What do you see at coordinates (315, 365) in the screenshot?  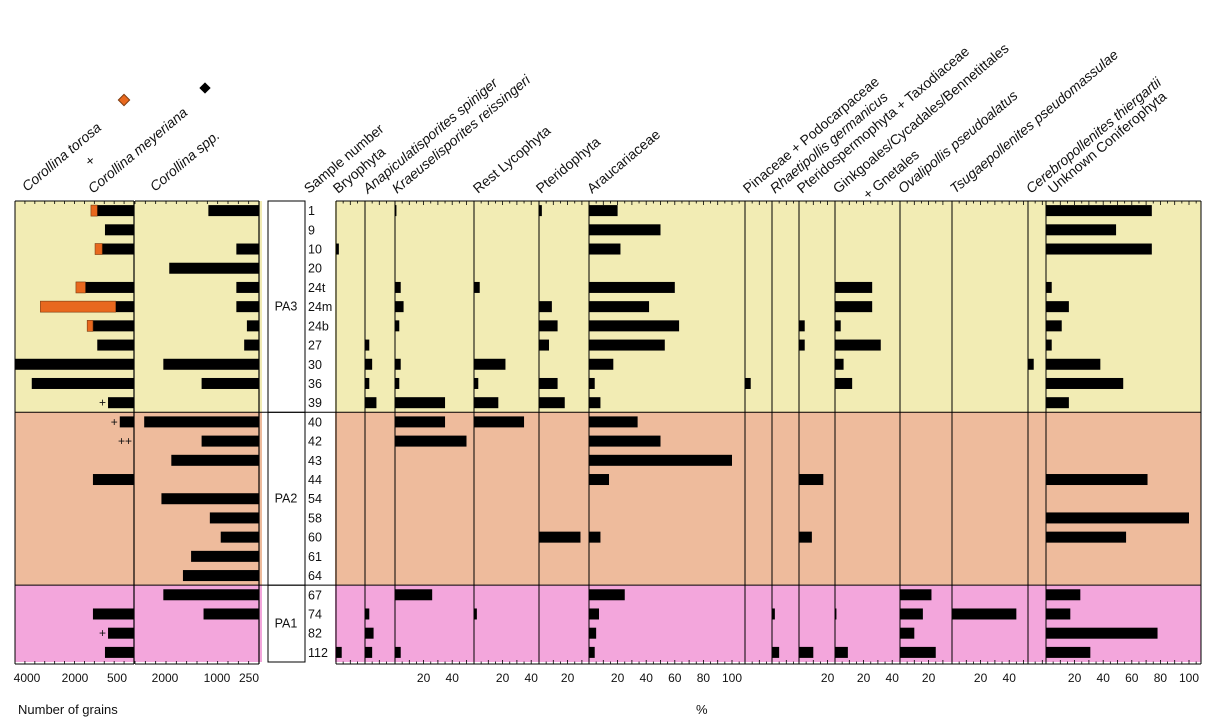 I see `sample-number: 30` at bounding box center [315, 365].